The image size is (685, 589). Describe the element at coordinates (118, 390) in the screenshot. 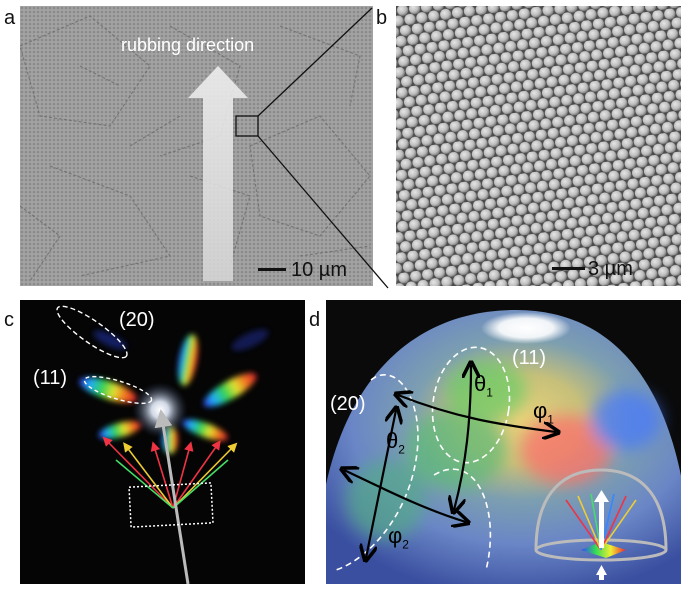

I see `order-11-outline` at that location.